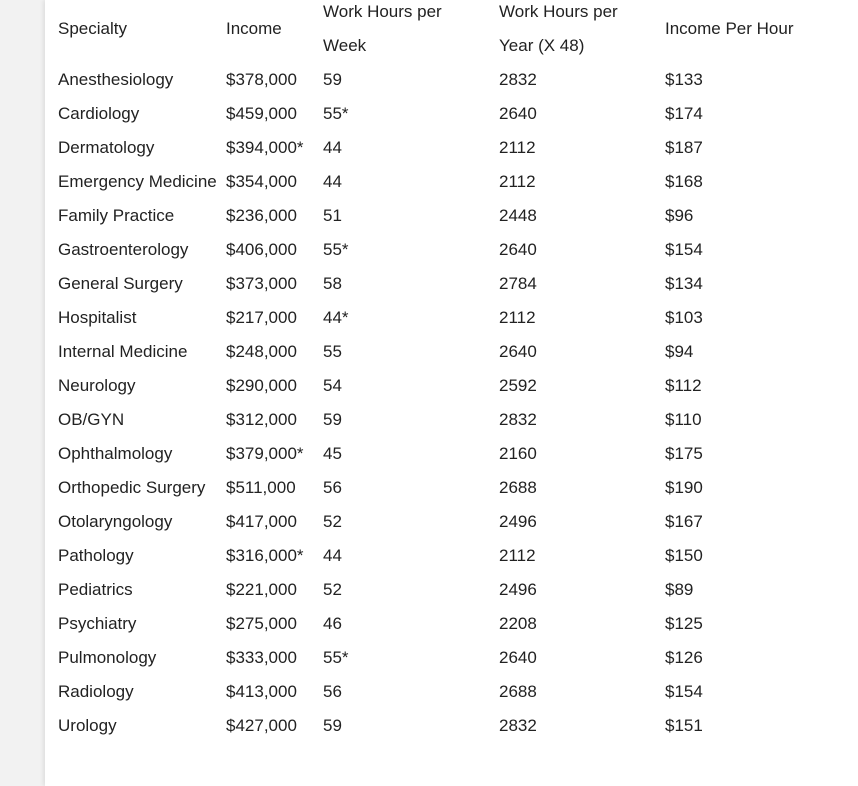 This screenshot has width=858, height=786. What do you see at coordinates (684, 317) in the screenshot?
I see `cell-income-per-hour: $103` at bounding box center [684, 317].